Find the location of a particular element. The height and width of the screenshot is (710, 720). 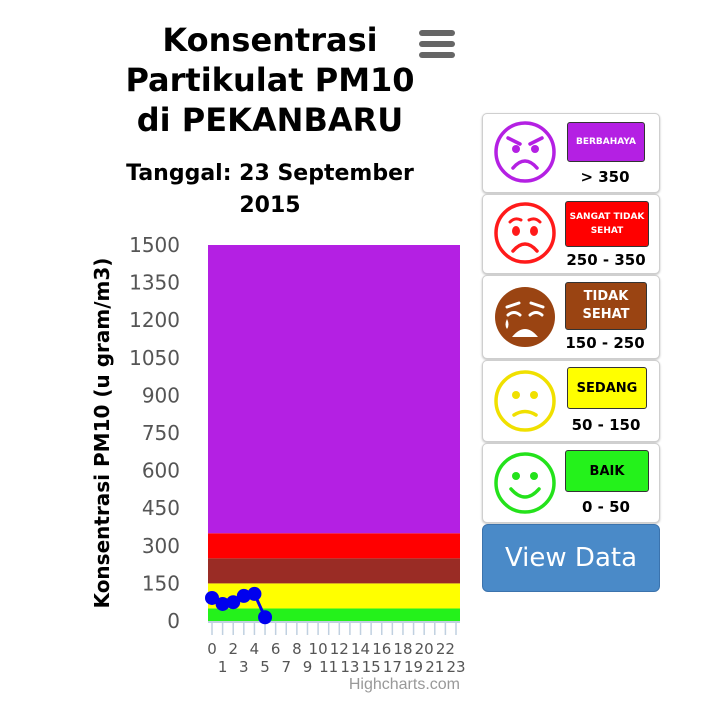

x-tick-label: 22 is located at coordinates (445, 649).